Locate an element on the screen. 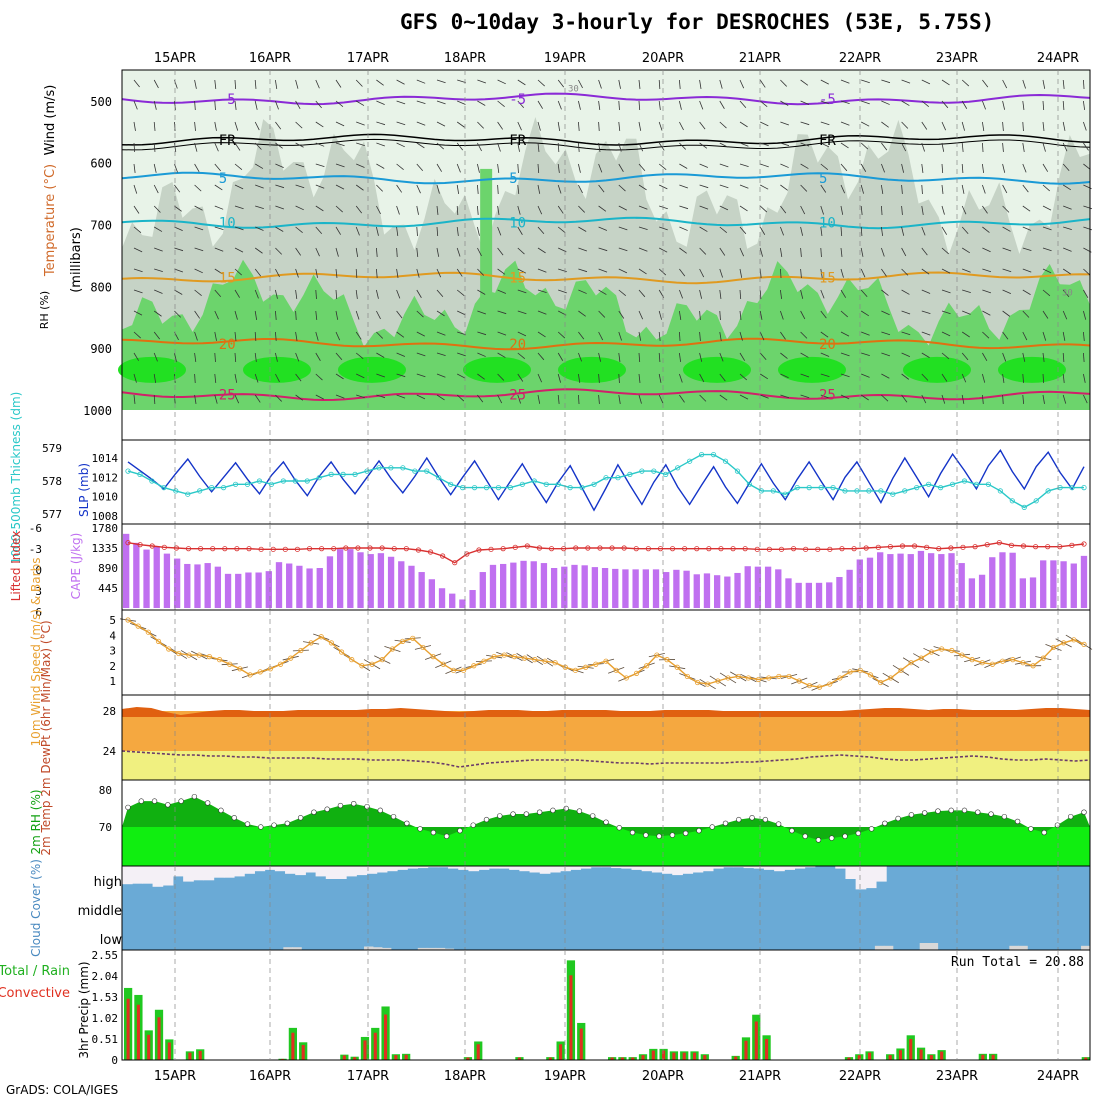 This screenshot has width=1100, height=1100. slp-tick-label: 1012 is located at coordinates (105, 477).